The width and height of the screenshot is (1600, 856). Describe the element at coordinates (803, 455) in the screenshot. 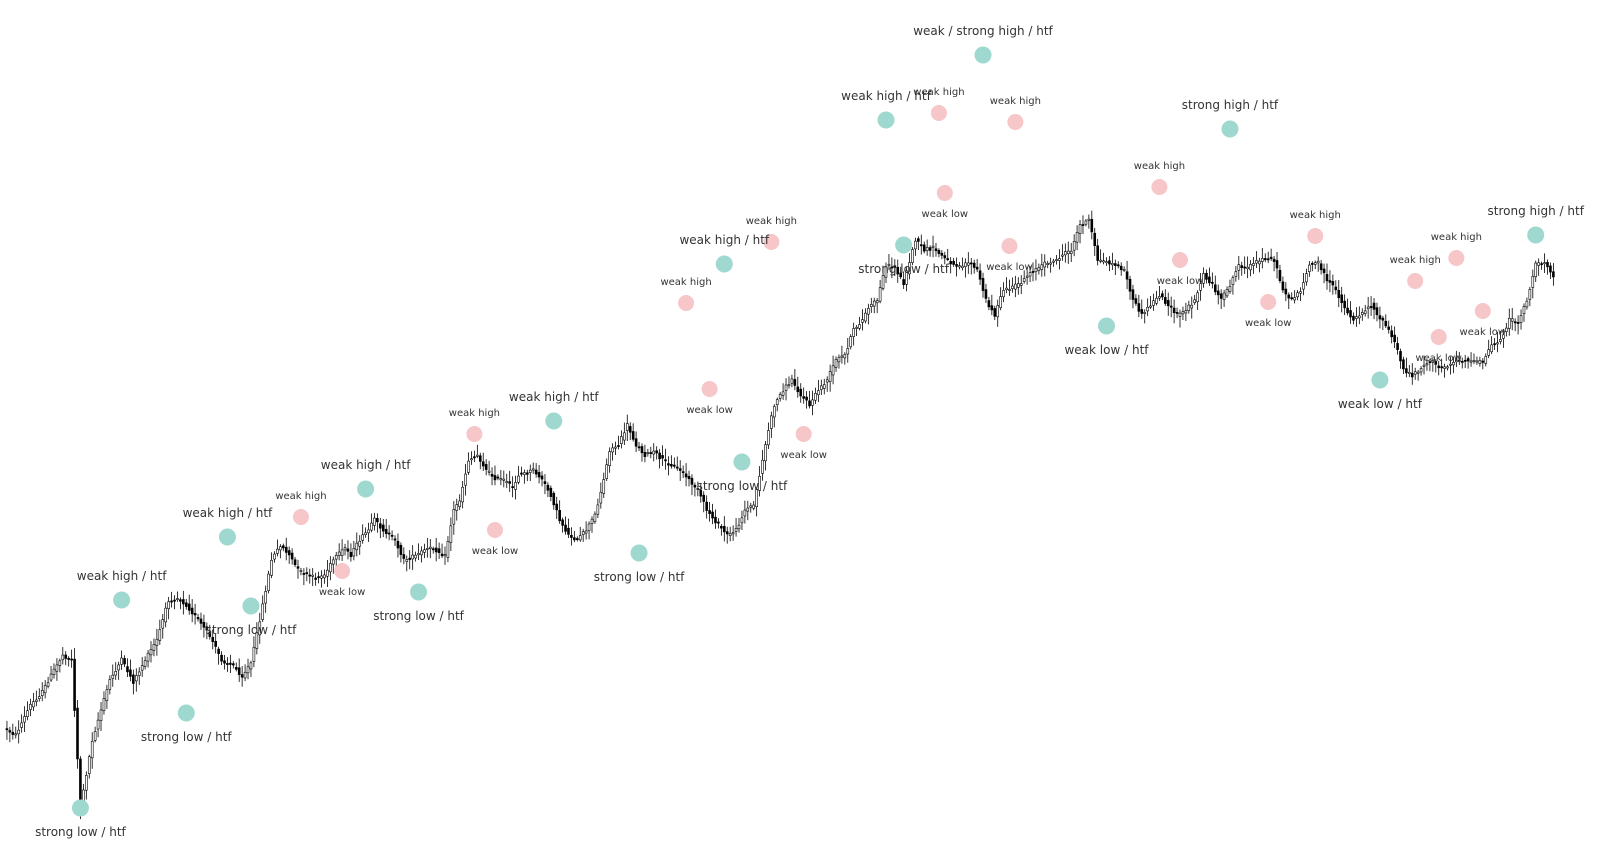

I see `swing-label: weak low` at that location.